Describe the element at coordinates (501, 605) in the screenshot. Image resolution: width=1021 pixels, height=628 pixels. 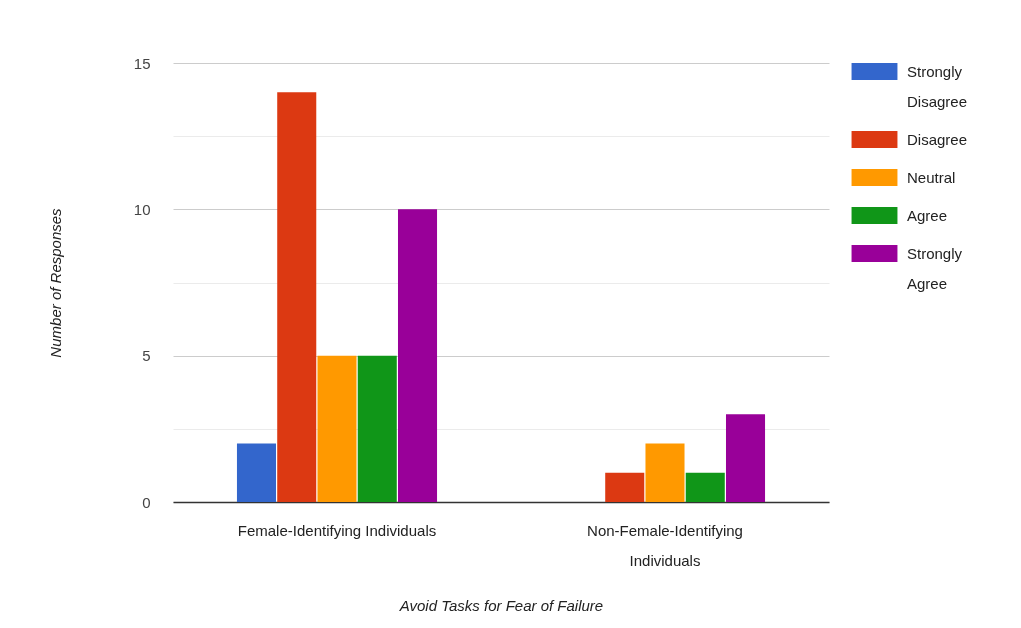
I see `x-axis-title: Avoid Tasks for Fear of Failure` at that location.